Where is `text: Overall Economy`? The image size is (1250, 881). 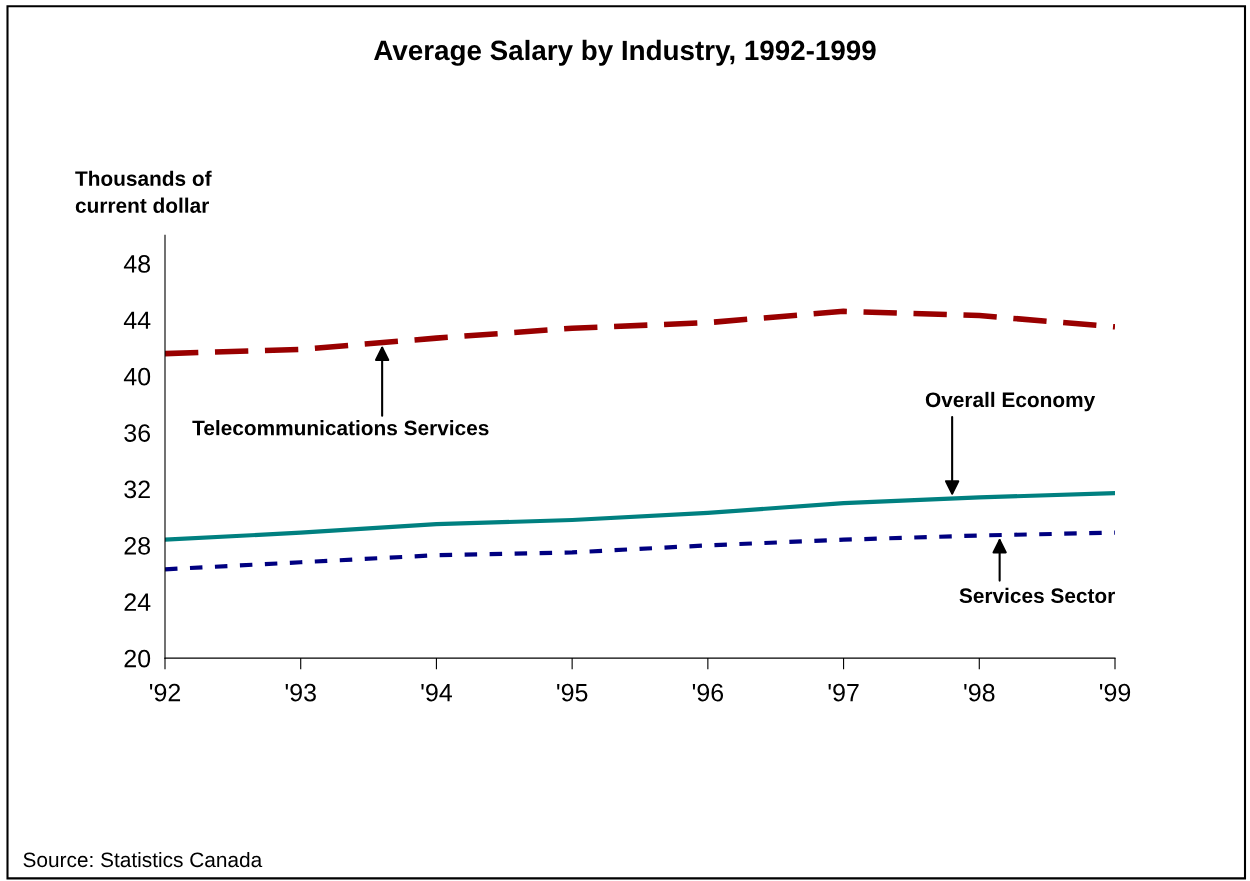 text: Overall Economy is located at coordinates (1010, 401).